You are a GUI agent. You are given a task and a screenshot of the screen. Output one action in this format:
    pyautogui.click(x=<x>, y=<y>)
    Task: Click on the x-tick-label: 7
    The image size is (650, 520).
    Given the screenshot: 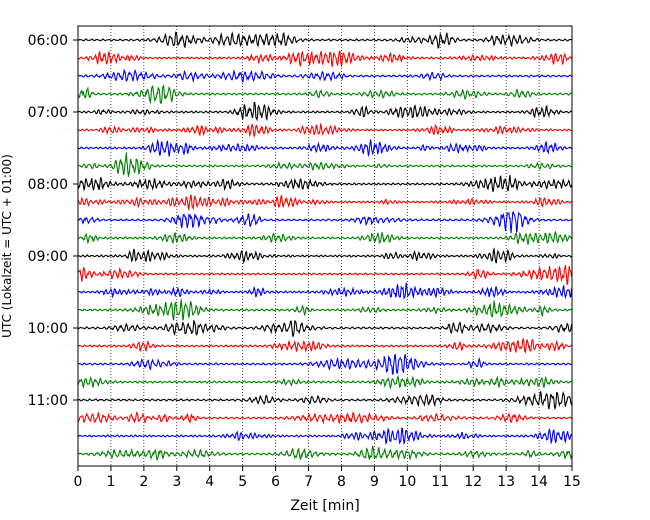 What is the action you would take?
    pyautogui.click(x=308, y=482)
    